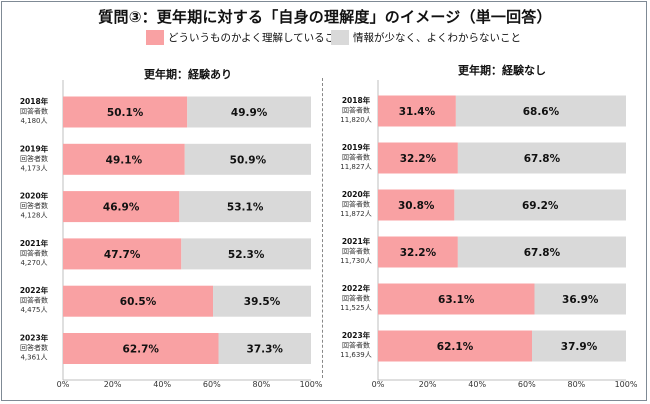 This screenshot has width=650, height=404. I want to click on data-label-experienced-2021-series2: 52.3%, so click(246, 255).